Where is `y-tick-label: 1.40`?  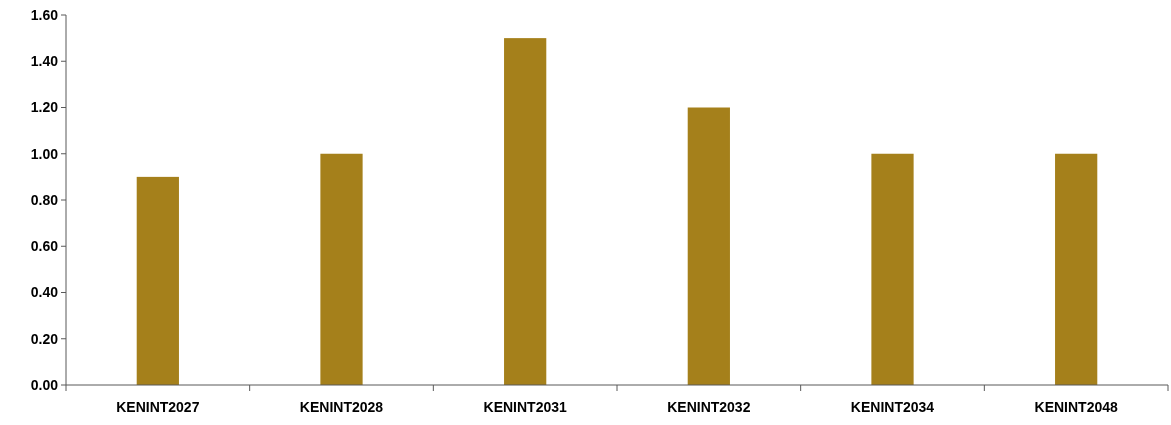 y-tick-label: 1.40 is located at coordinates (44, 61).